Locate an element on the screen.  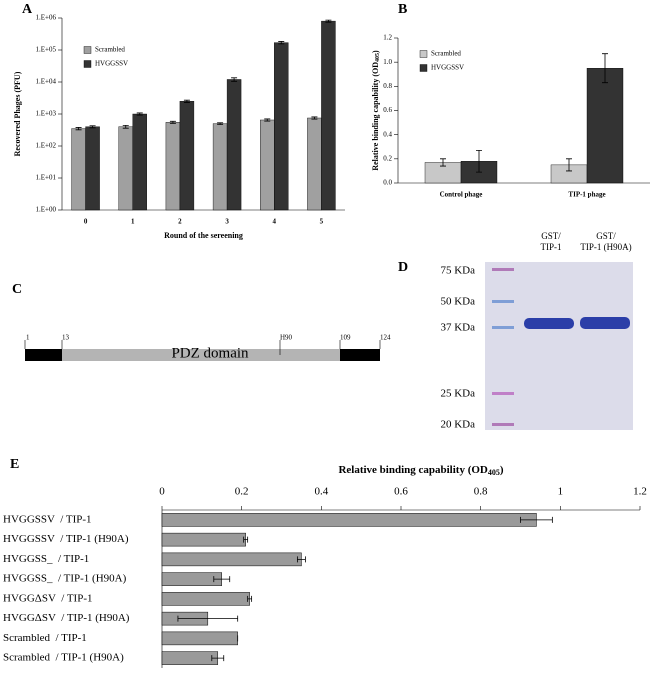
category-label: Scrambled / TIP-1 is located at coordinates (45, 638).